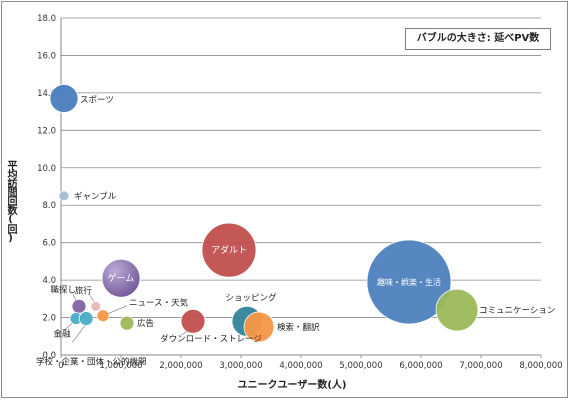 This screenshot has width=570, height=400. What do you see at coordinates (10, 201) in the screenshot?
I see `y-axis-label: 平均訪問回数(回)` at bounding box center [10, 201].